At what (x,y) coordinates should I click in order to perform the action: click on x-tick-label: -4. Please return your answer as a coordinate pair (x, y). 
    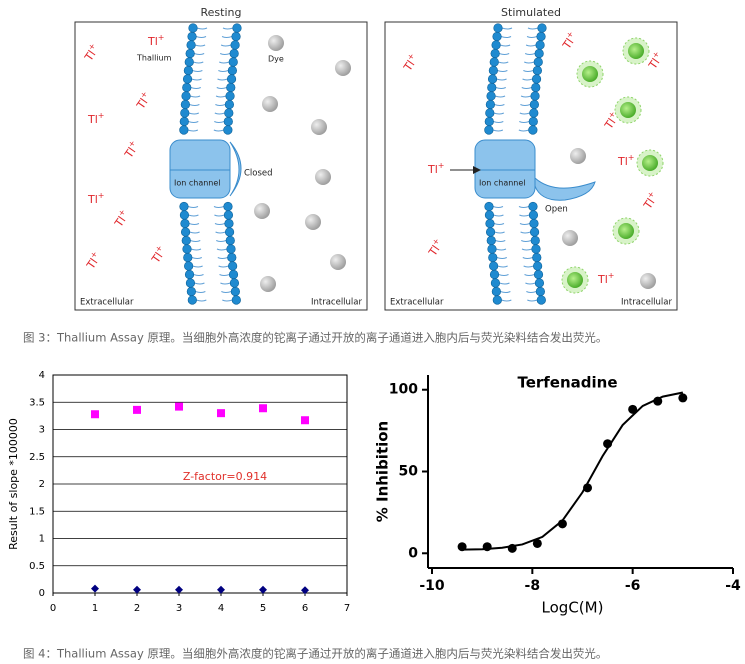
    Looking at the image, I should click on (733, 586).